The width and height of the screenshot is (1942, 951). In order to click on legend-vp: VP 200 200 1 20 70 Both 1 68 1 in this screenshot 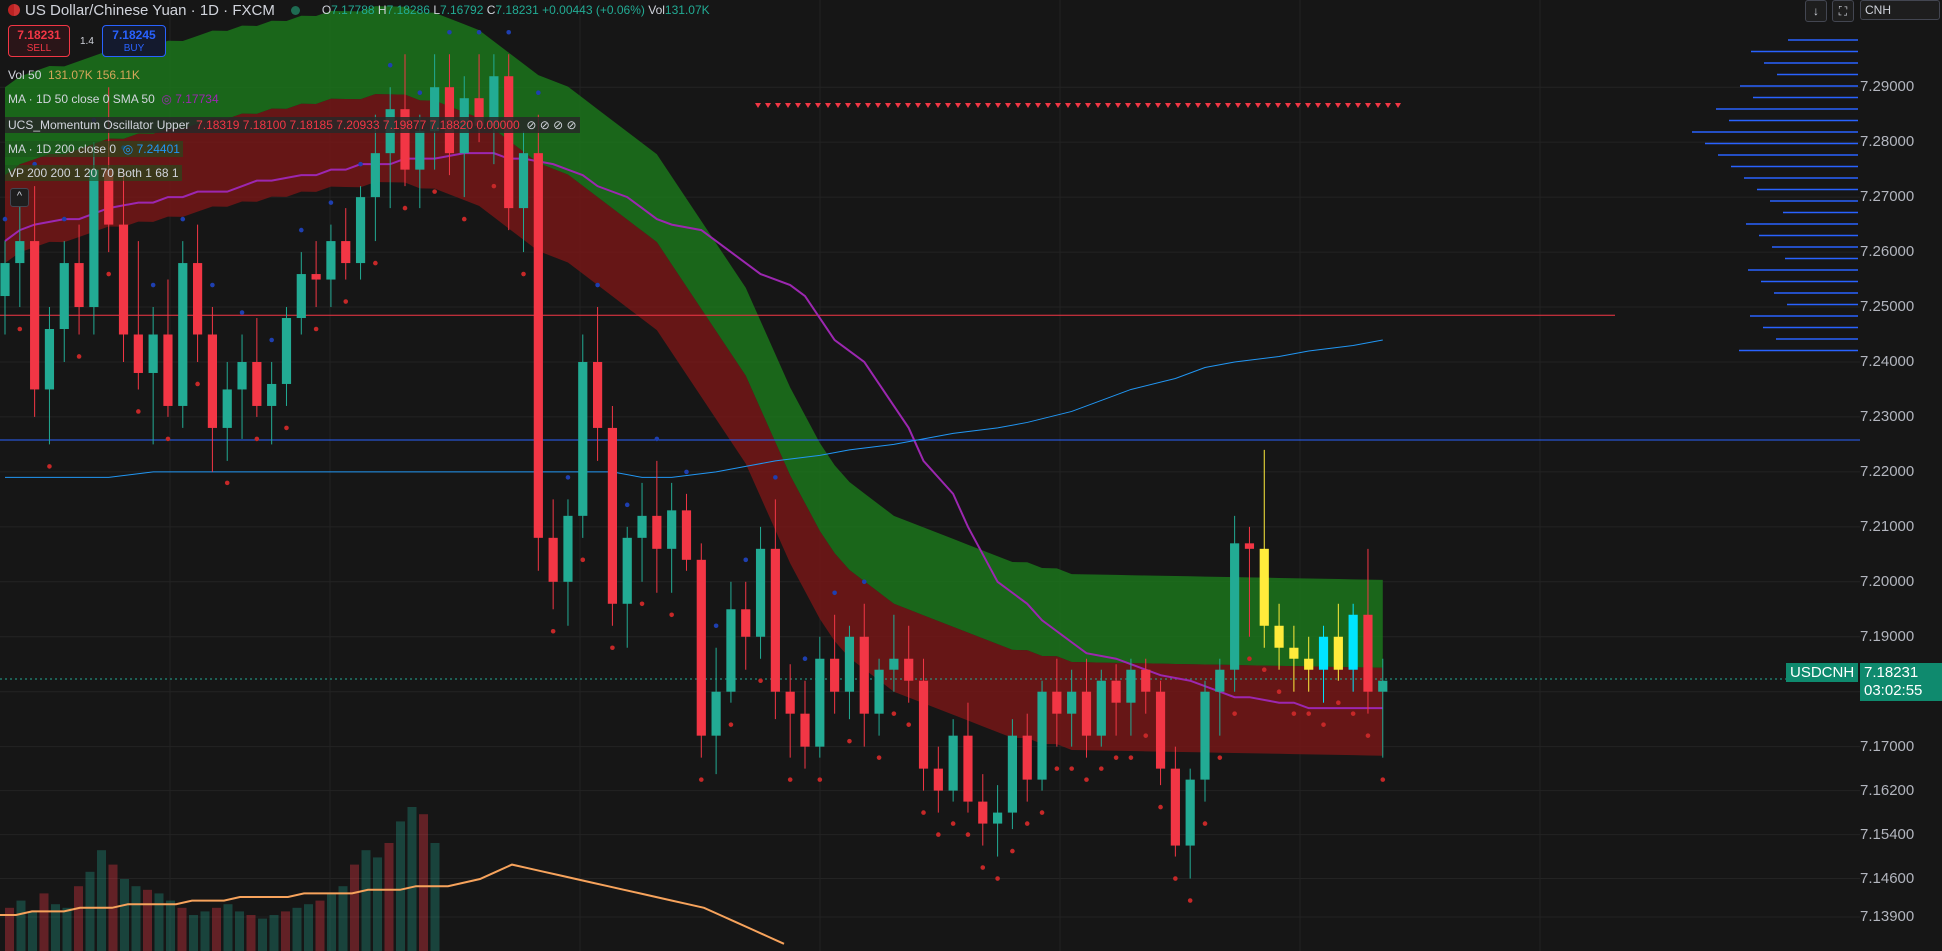, I will do `click(93, 173)`.